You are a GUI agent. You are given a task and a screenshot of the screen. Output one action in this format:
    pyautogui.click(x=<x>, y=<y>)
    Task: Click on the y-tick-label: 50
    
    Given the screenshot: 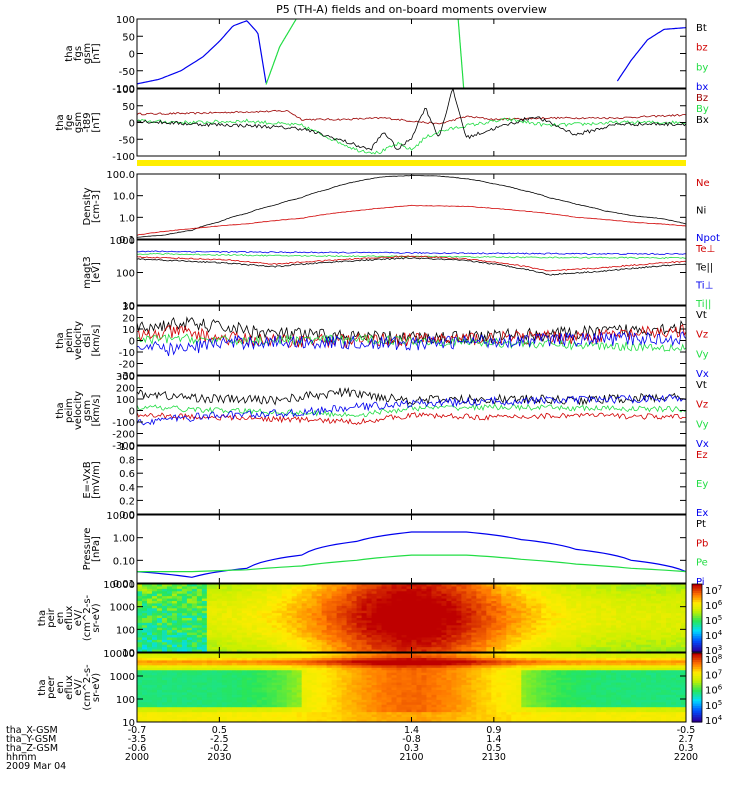 What is the action you would take?
    pyautogui.click(x=128, y=107)
    